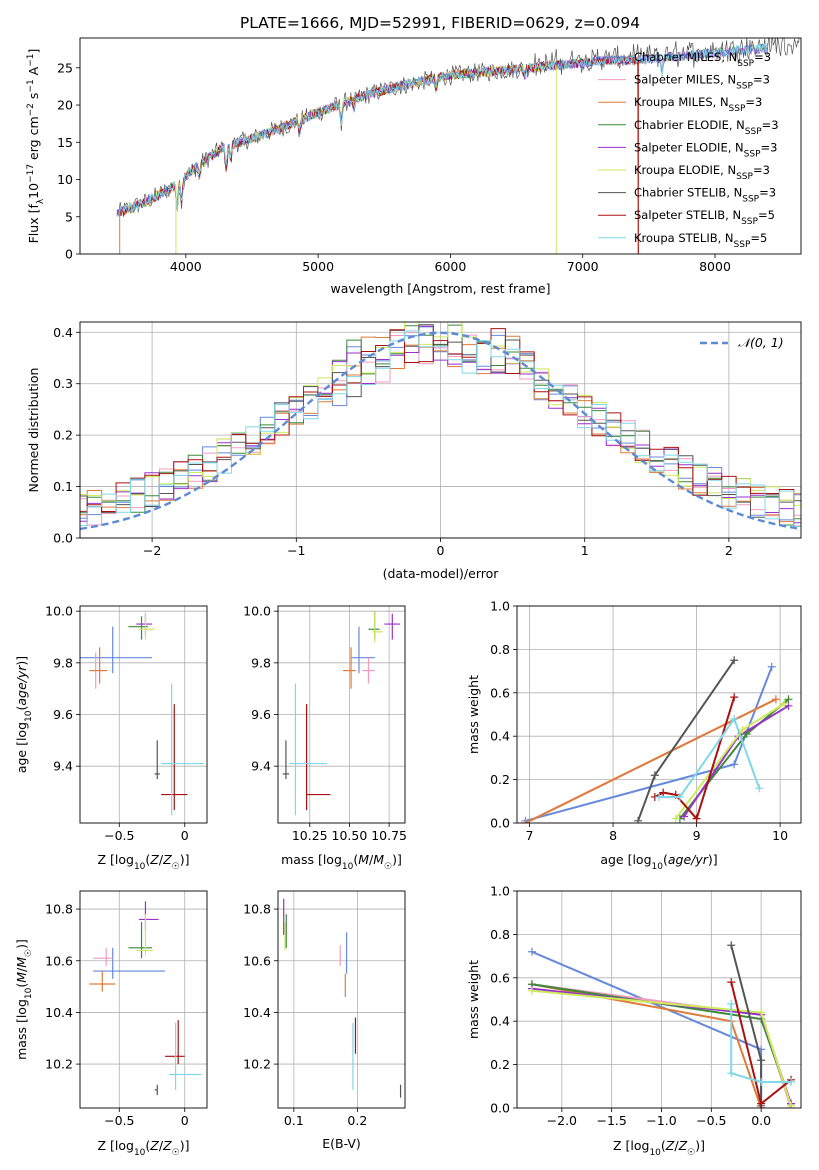 This screenshot has height=1170, width=819. I want to click on y-tick-label: 10.4, so click(59, 1012).